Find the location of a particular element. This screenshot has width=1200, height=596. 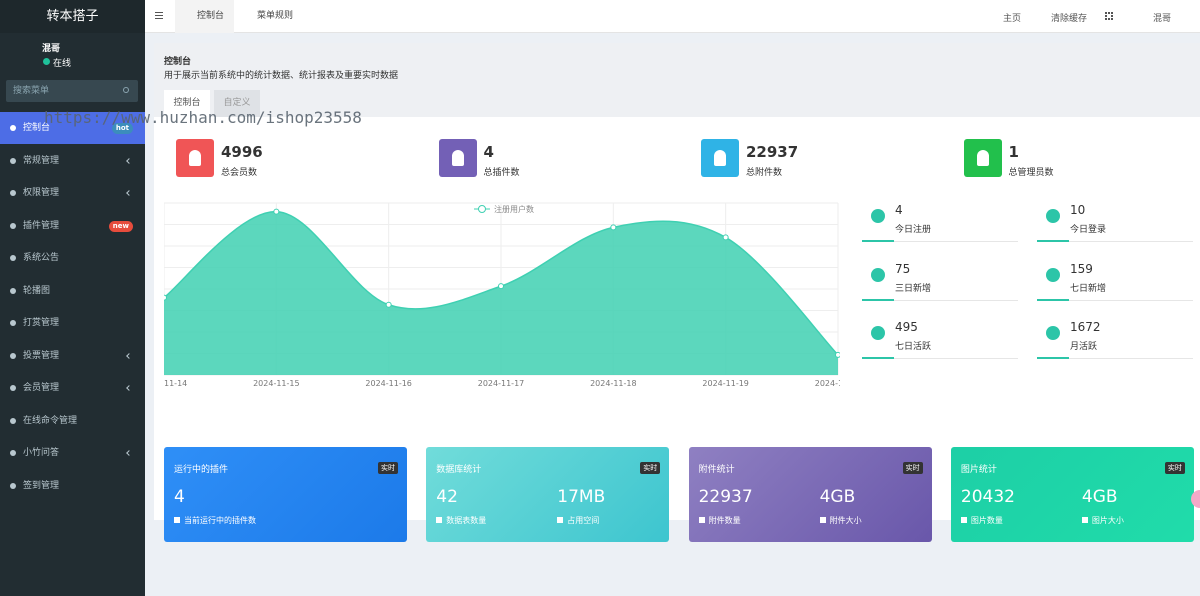

menu-item: 在线命令管理 is located at coordinates (72, 421).